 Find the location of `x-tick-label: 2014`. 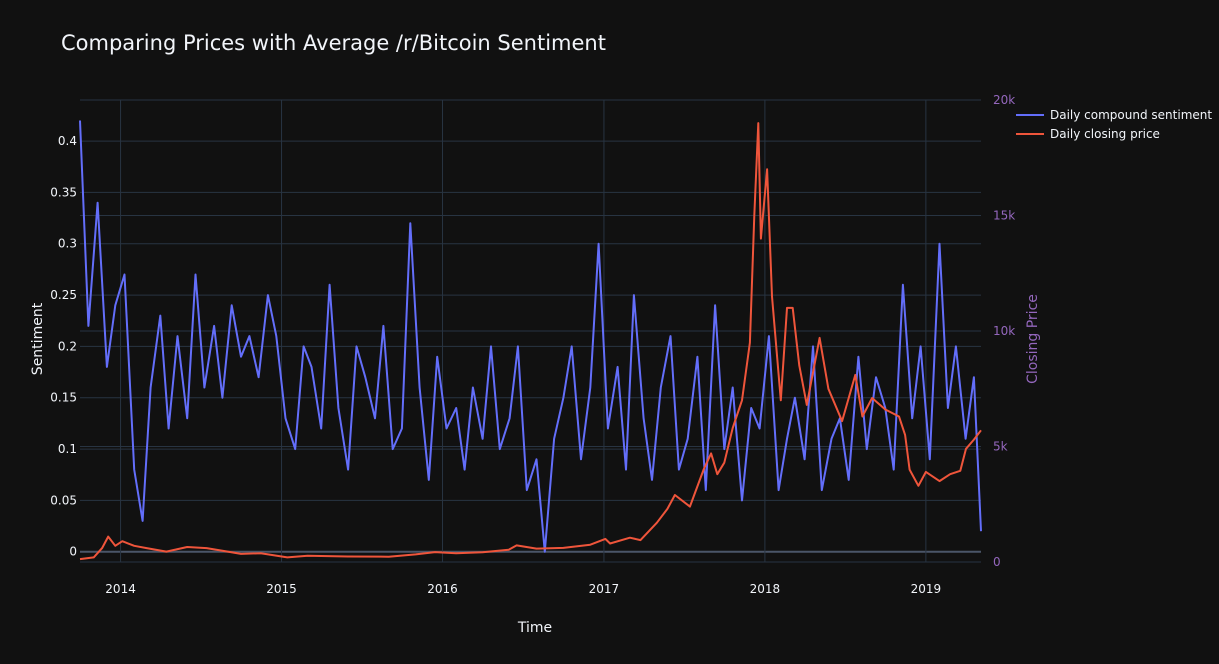

x-tick-label: 2014 is located at coordinates (120, 589).